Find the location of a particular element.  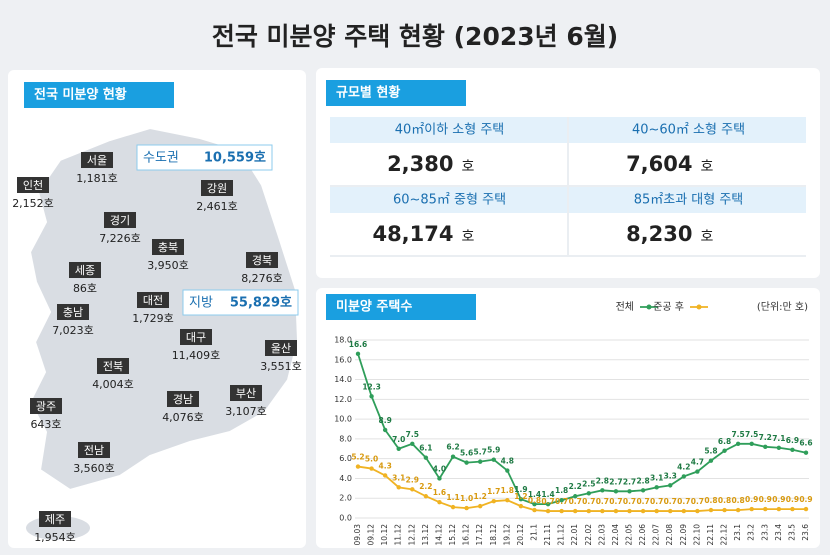

y-tick-label: 2.0 is located at coordinates (345, 498).